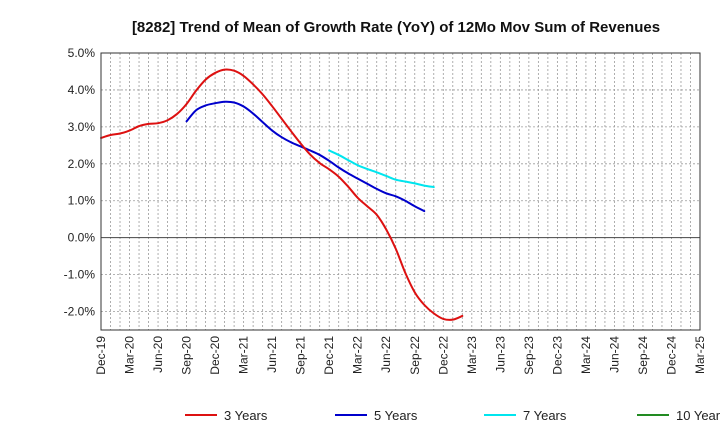 Image resolution: width=720 pixels, height=440 pixels. What do you see at coordinates (698, 415) in the screenshot?
I see `legend-label: 10 Years` at bounding box center [698, 415].